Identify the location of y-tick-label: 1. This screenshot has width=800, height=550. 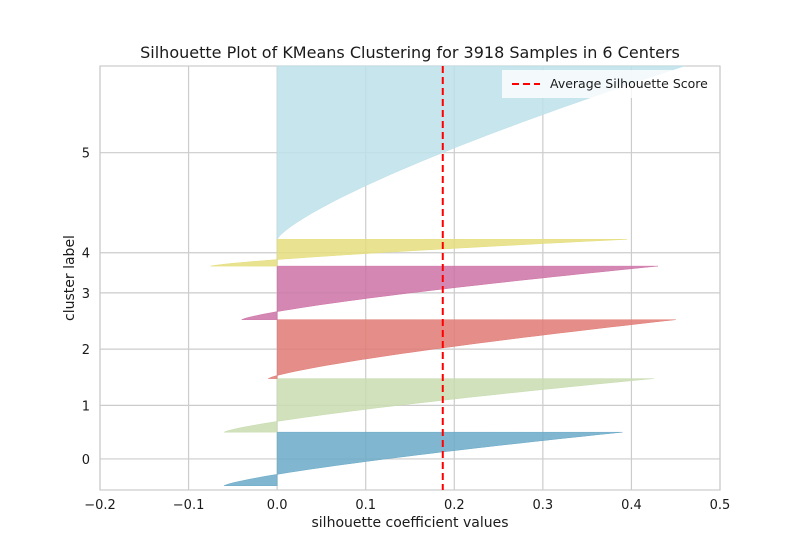
(86, 406).